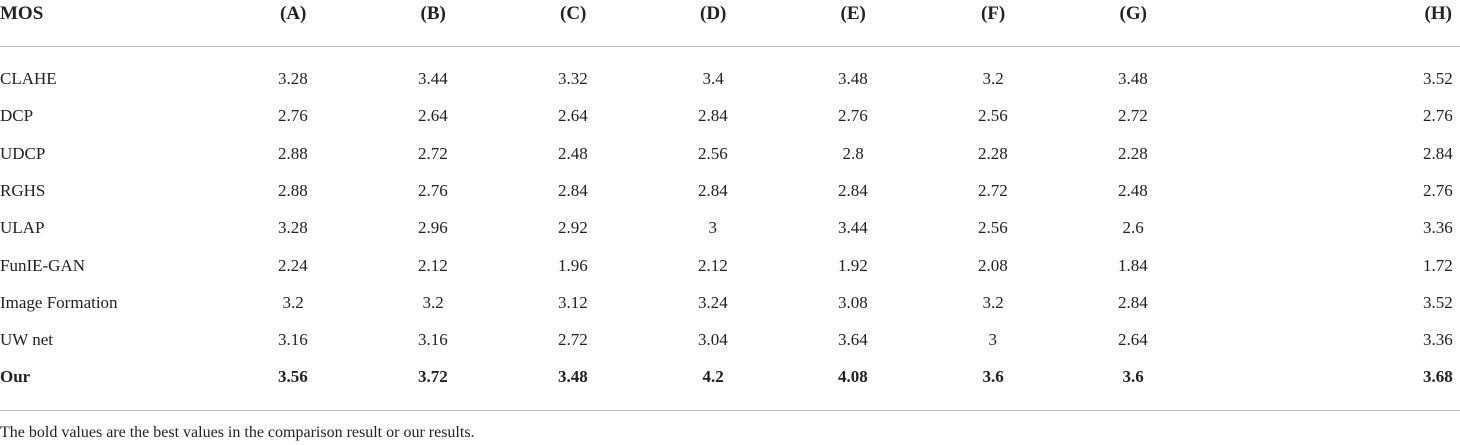 The height and width of the screenshot is (445, 1460). I want to click on header-cell: (H), so click(1438, 13).